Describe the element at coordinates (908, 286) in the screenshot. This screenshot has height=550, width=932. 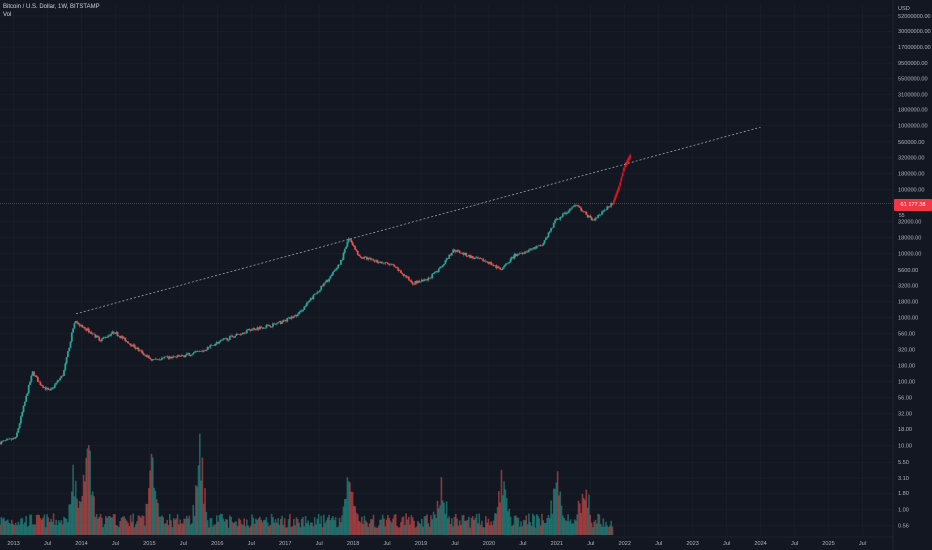
I see `price-tick-label: 3200.00` at that location.